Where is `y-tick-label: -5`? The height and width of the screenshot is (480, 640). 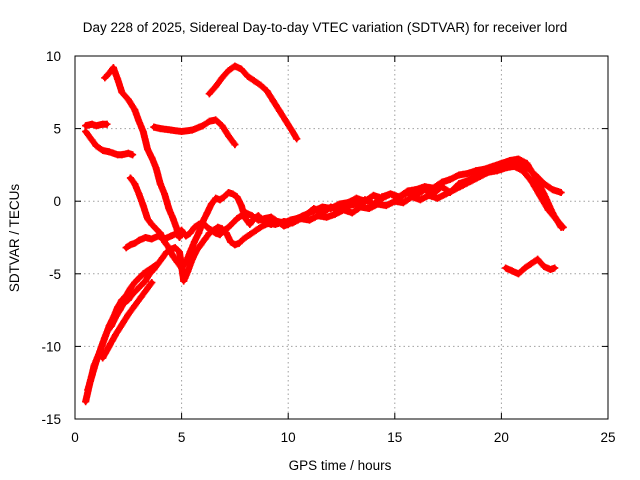
y-tick-label: -5 is located at coordinates (55, 274).